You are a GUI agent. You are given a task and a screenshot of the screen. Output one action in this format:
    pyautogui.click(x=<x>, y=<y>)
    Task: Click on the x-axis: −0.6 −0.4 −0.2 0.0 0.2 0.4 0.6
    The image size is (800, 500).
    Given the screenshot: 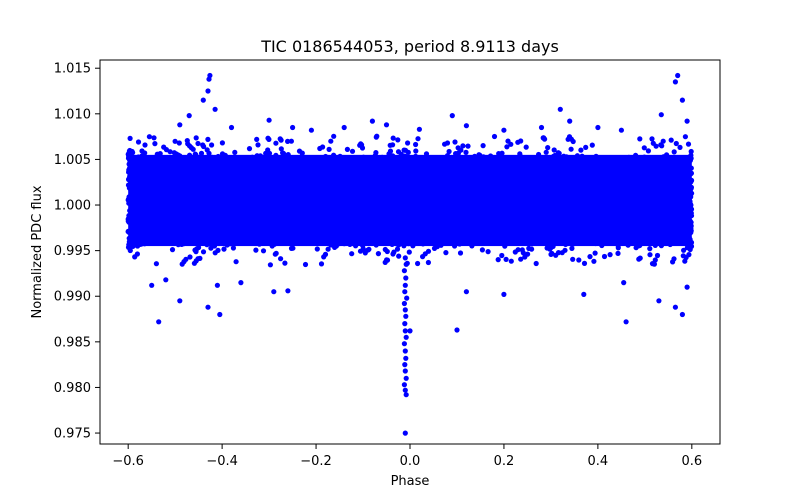 What is the action you would take?
    pyautogui.click(x=407, y=456)
    